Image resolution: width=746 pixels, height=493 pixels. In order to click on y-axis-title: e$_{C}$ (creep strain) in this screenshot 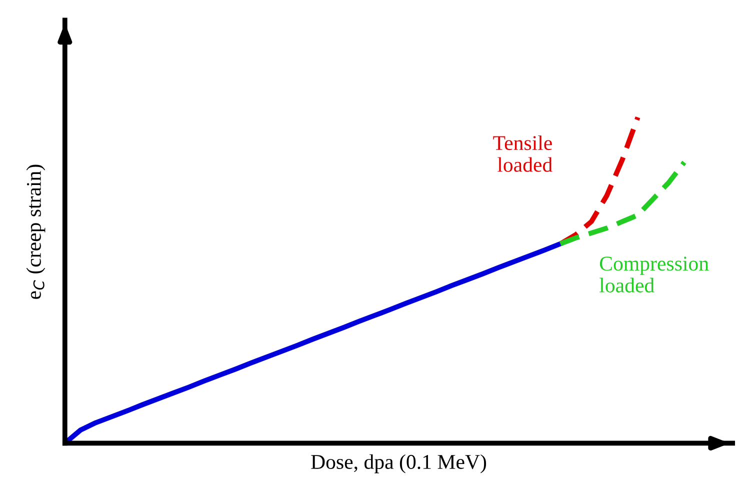, I will do `click(36, 231)`.